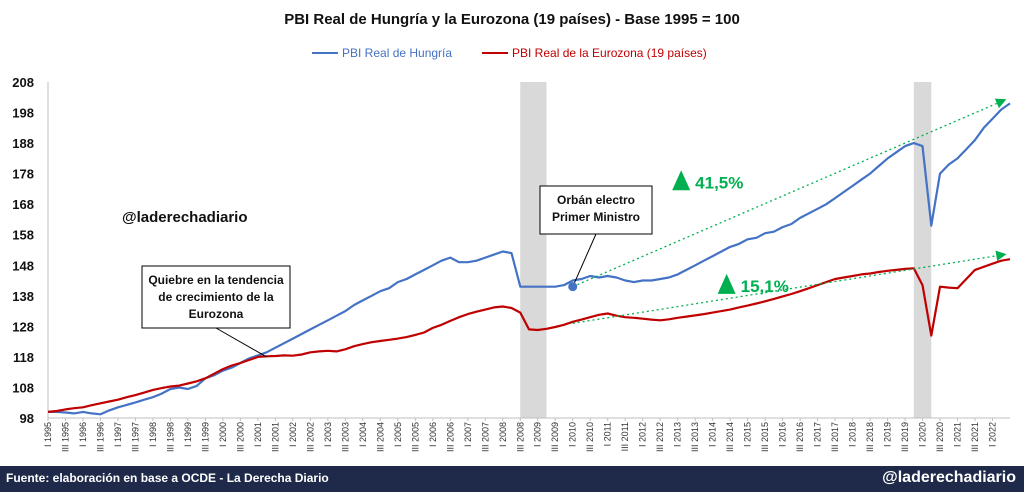 The height and width of the screenshot is (492, 1024). I want to click on orban-callout-text: Primer Ministro, so click(596, 217).